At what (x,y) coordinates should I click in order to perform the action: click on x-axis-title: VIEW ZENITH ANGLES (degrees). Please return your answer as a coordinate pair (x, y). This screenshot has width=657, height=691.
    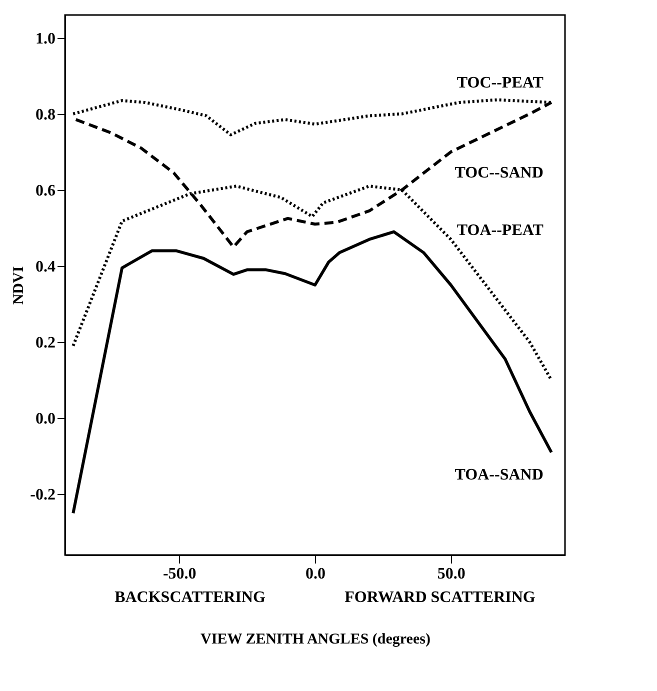
    Looking at the image, I should click on (315, 640).